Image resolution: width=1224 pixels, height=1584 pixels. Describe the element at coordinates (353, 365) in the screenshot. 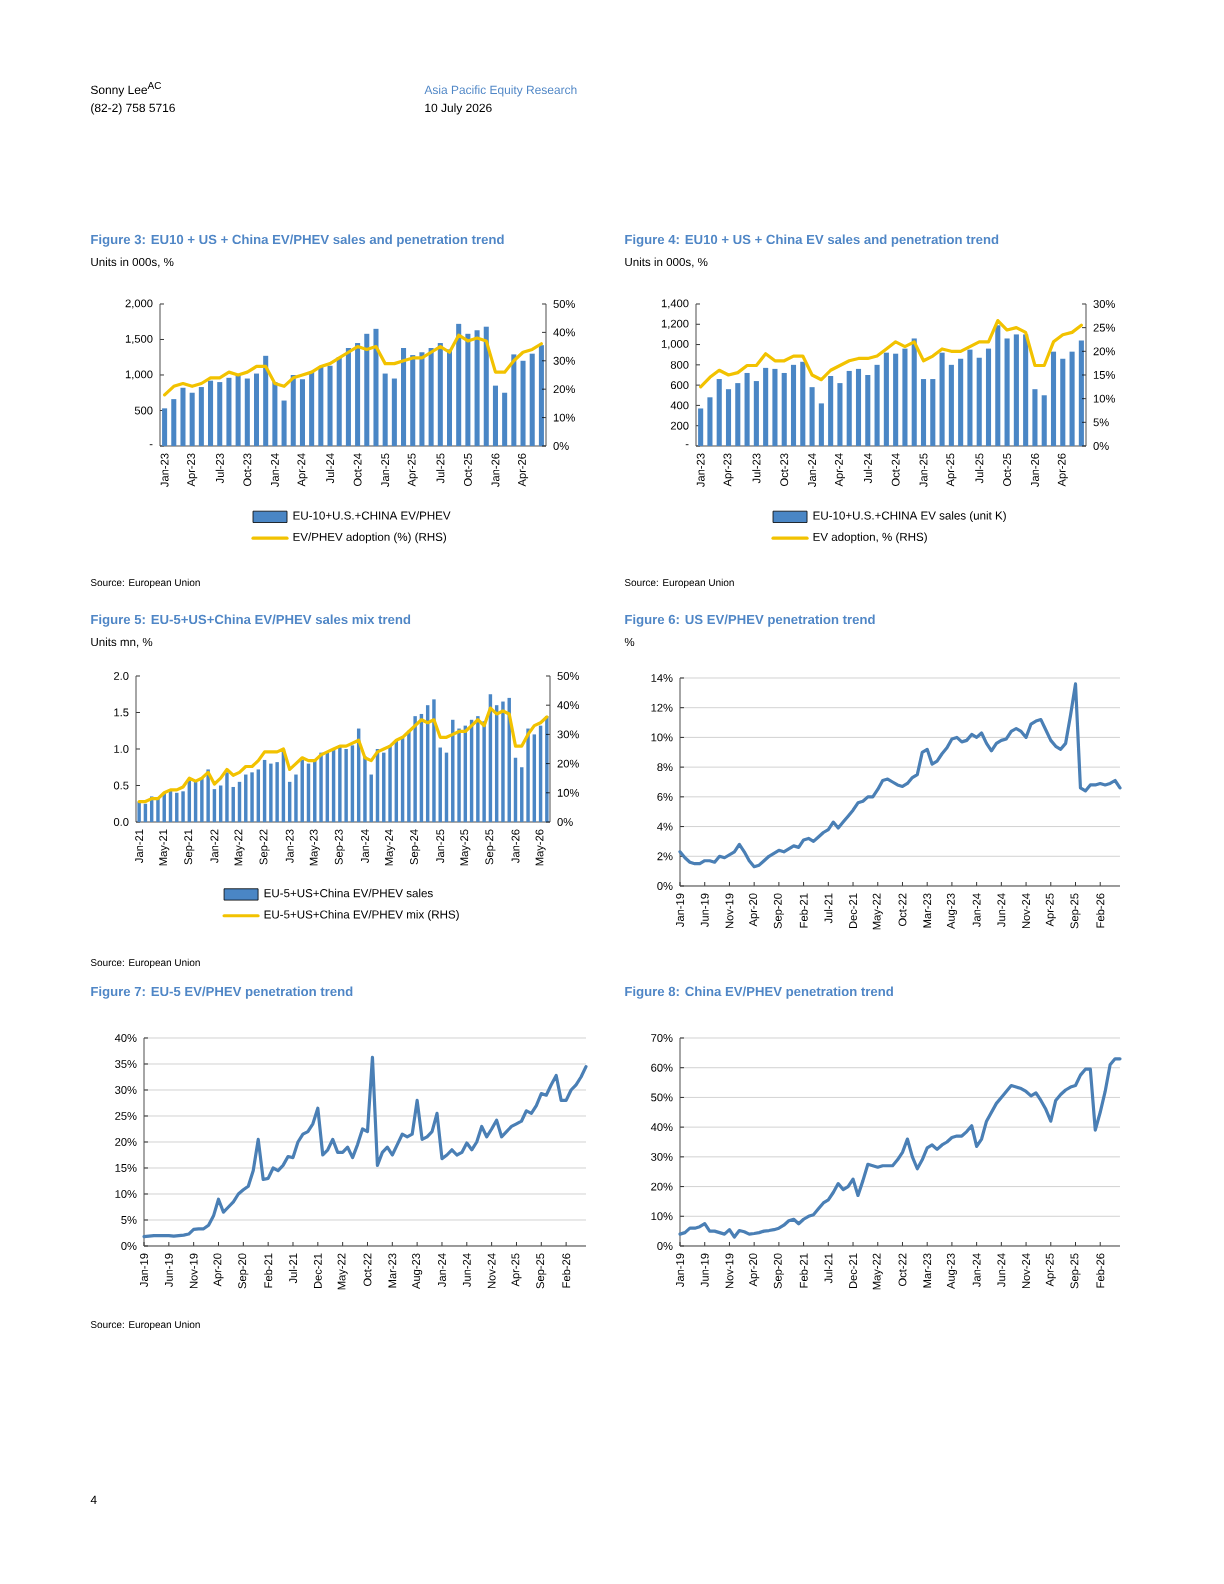

I see `line-series` at that location.